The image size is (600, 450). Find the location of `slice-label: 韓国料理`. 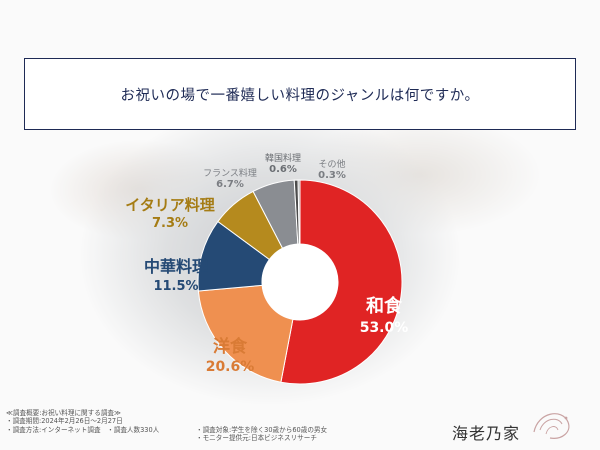

slice-label: 韓国料理 is located at coordinates (283, 158).